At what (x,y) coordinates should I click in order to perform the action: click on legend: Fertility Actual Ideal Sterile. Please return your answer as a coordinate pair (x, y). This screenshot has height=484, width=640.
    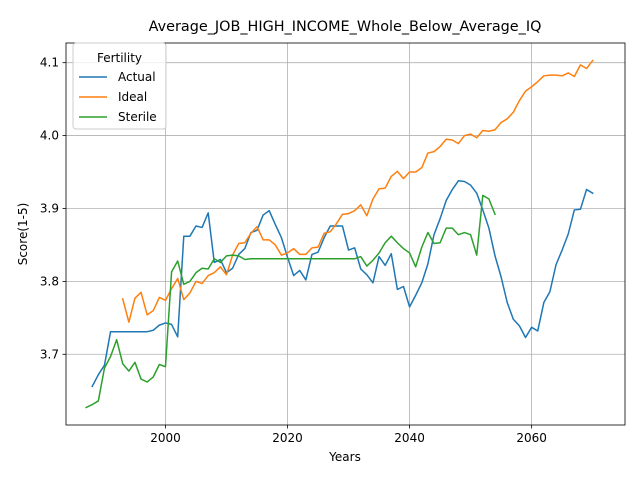
    Looking at the image, I should click on (119, 86).